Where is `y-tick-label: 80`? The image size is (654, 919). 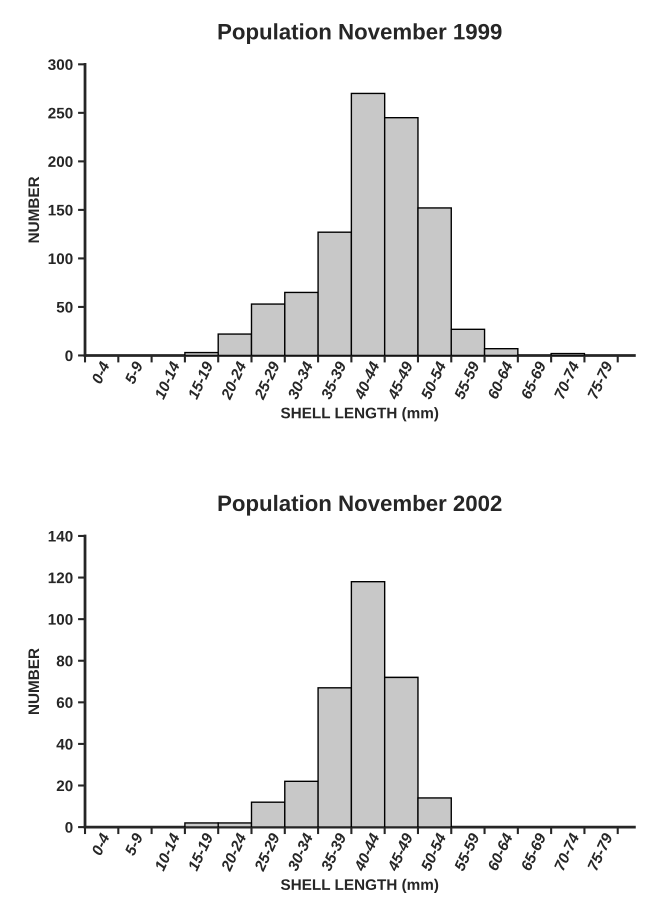 y-tick-label: 80 is located at coordinates (64, 661).